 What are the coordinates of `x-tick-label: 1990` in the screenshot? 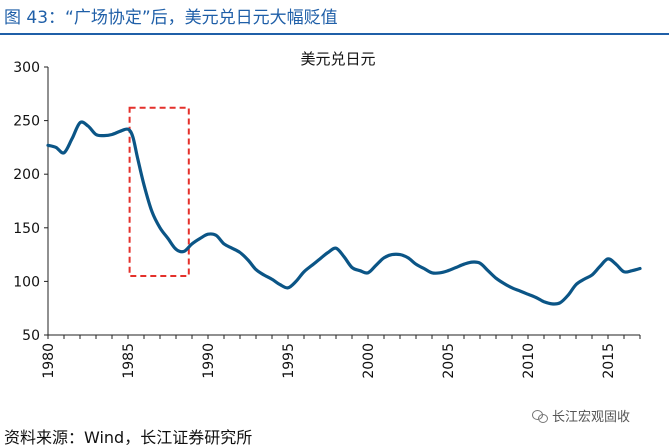 It's located at (209, 361).